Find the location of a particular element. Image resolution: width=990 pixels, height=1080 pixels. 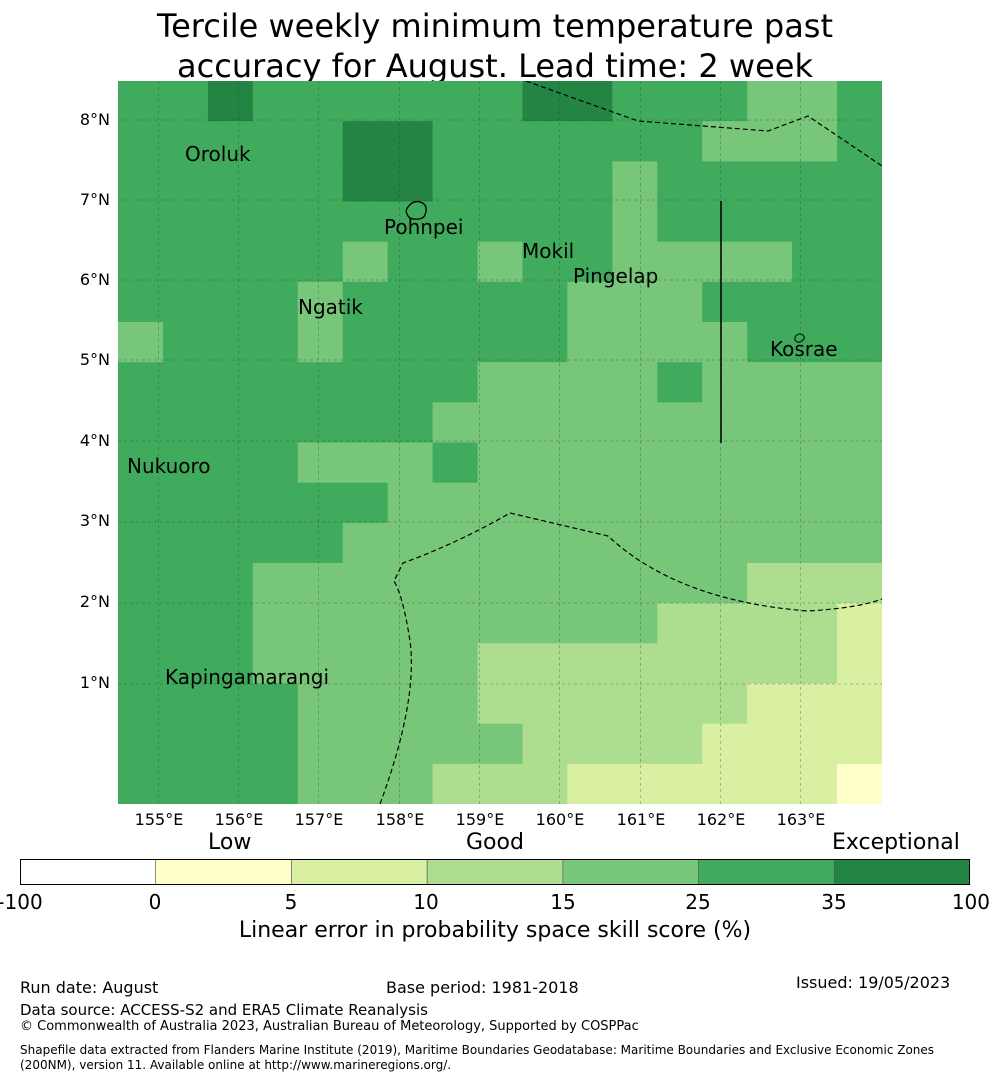

kosrae-island is located at coordinates (799, 338).